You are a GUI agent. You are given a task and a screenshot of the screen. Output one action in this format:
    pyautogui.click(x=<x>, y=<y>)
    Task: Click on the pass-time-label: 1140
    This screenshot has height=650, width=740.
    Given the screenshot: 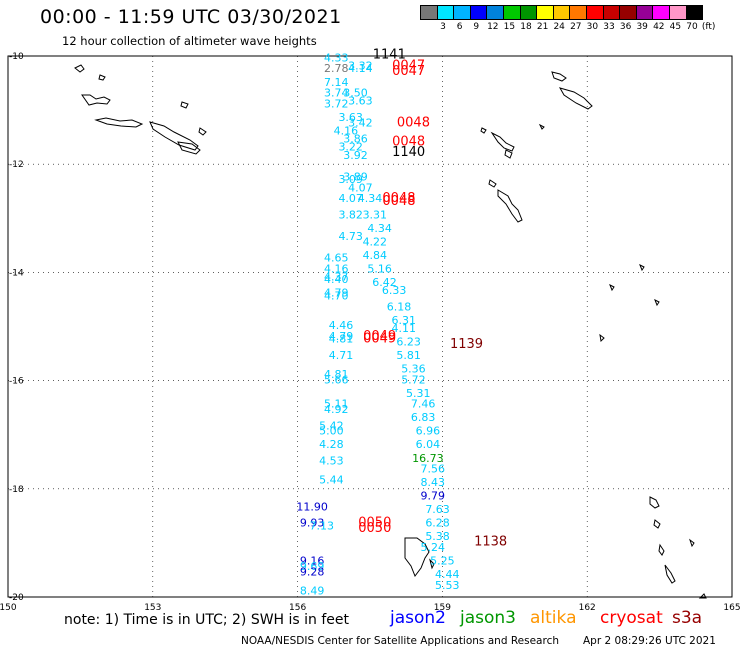 What is the action you would take?
    pyautogui.click(x=408, y=152)
    